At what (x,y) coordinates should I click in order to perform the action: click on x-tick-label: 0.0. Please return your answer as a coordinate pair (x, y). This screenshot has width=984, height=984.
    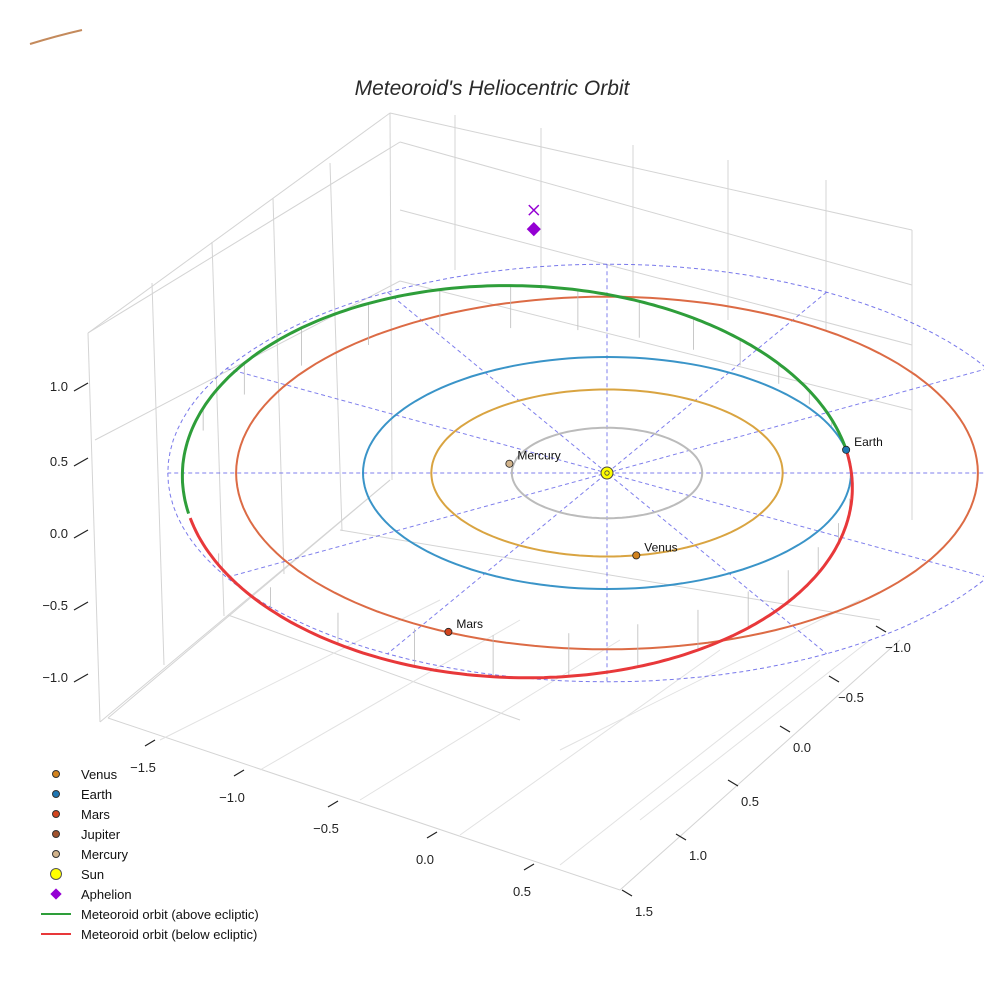
    Looking at the image, I should click on (425, 859).